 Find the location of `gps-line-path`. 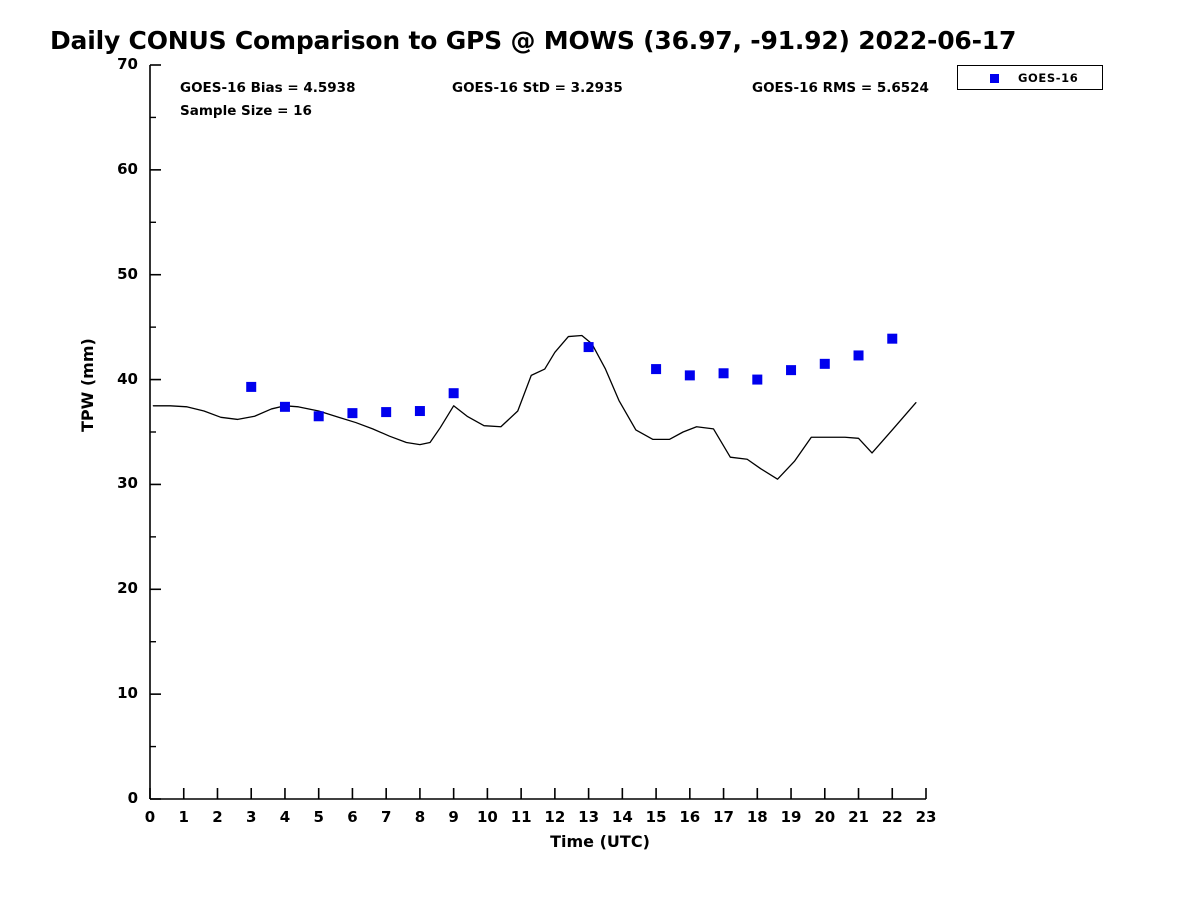

gps-line-path is located at coordinates (534, 407).